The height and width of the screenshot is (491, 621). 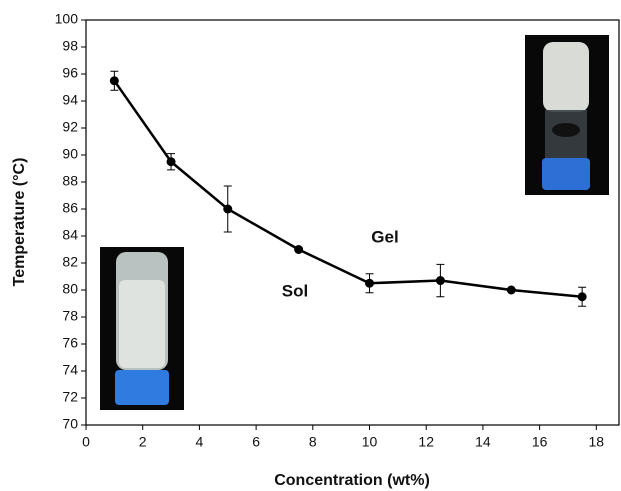 What do you see at coordinates (19, 222) in the screenshot?
I see `y-axis-title: Temperature (°C)` at bounding box center [19, 222].